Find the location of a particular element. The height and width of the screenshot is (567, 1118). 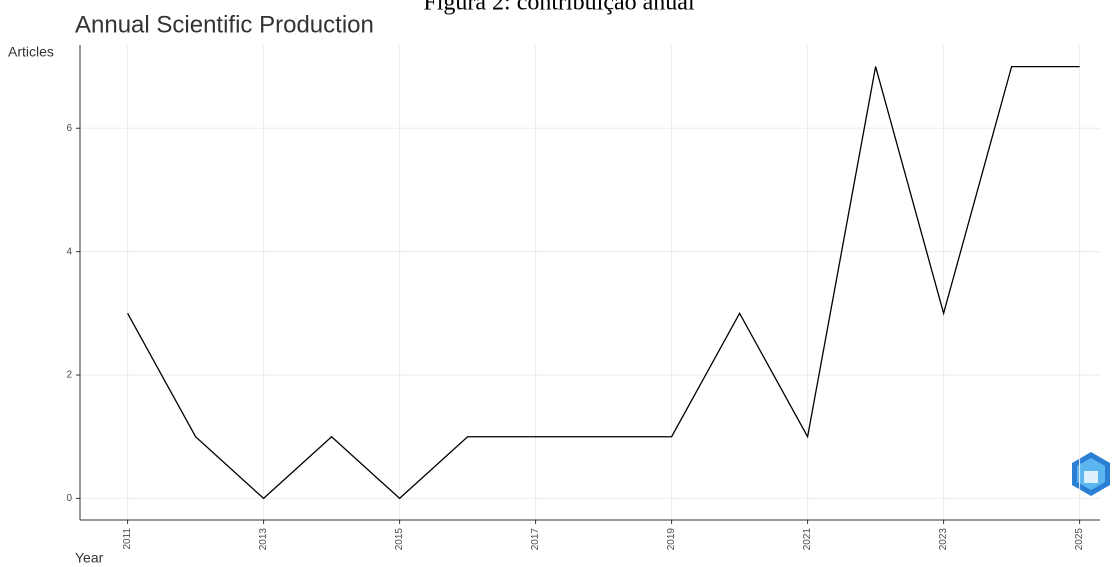

y-tick-label: 6 is located at coordinates (69, 128).